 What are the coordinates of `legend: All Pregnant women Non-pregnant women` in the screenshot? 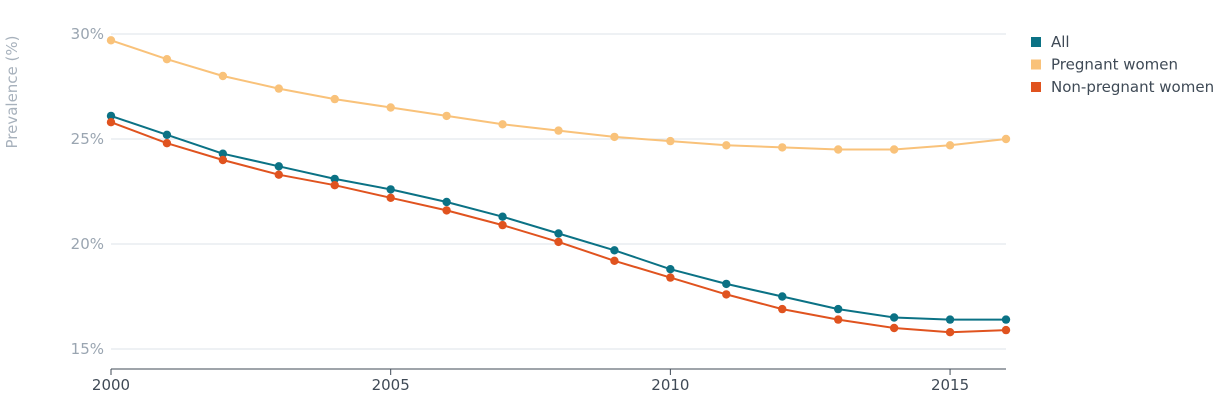 It's located at (1122, 64).